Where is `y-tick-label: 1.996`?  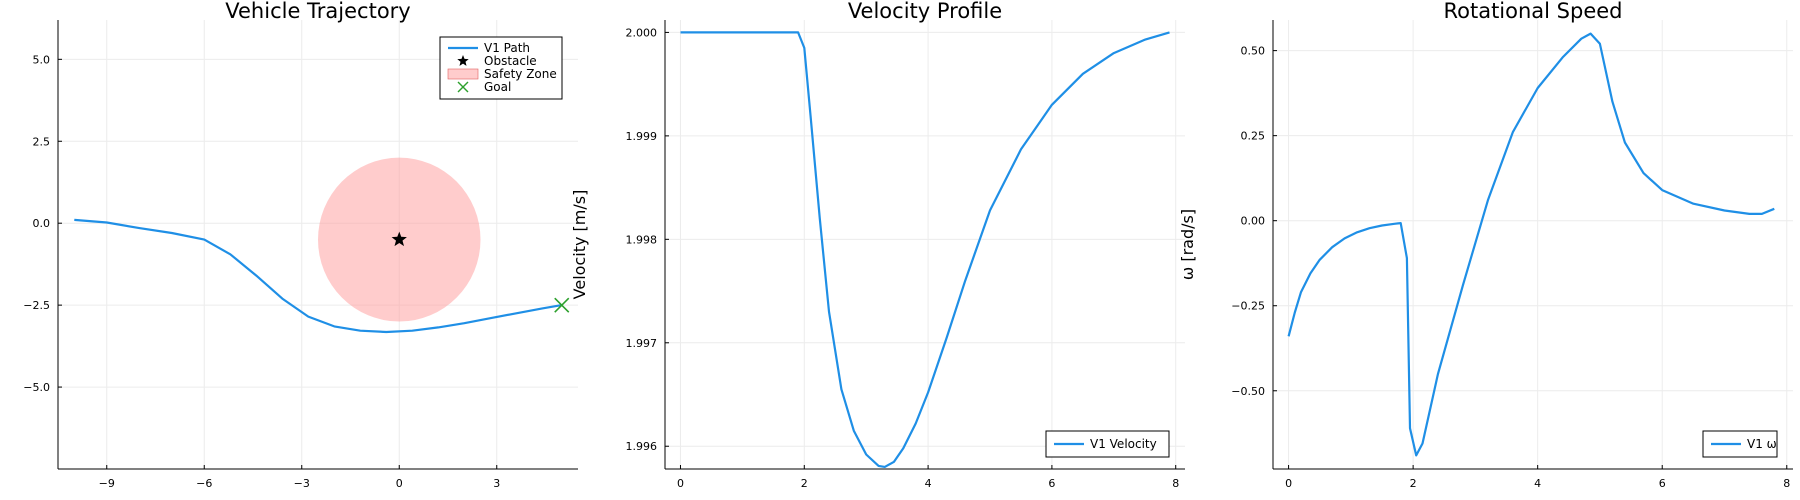
y-tick-label: 1.996 is located at coordinates (642, 446).